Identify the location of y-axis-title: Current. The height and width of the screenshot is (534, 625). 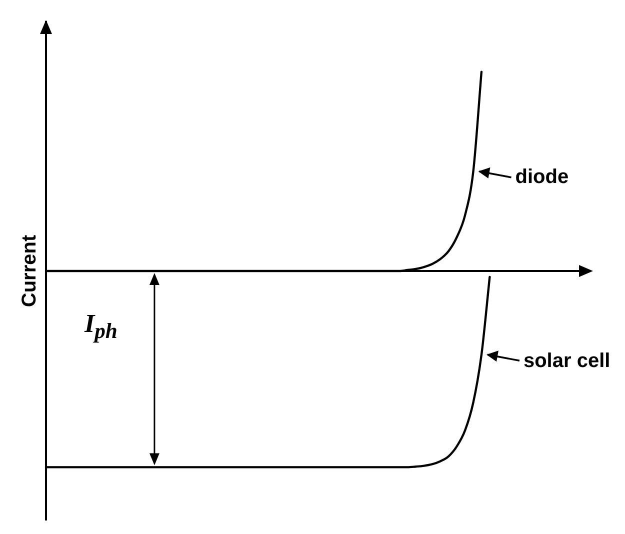
(29, 271).